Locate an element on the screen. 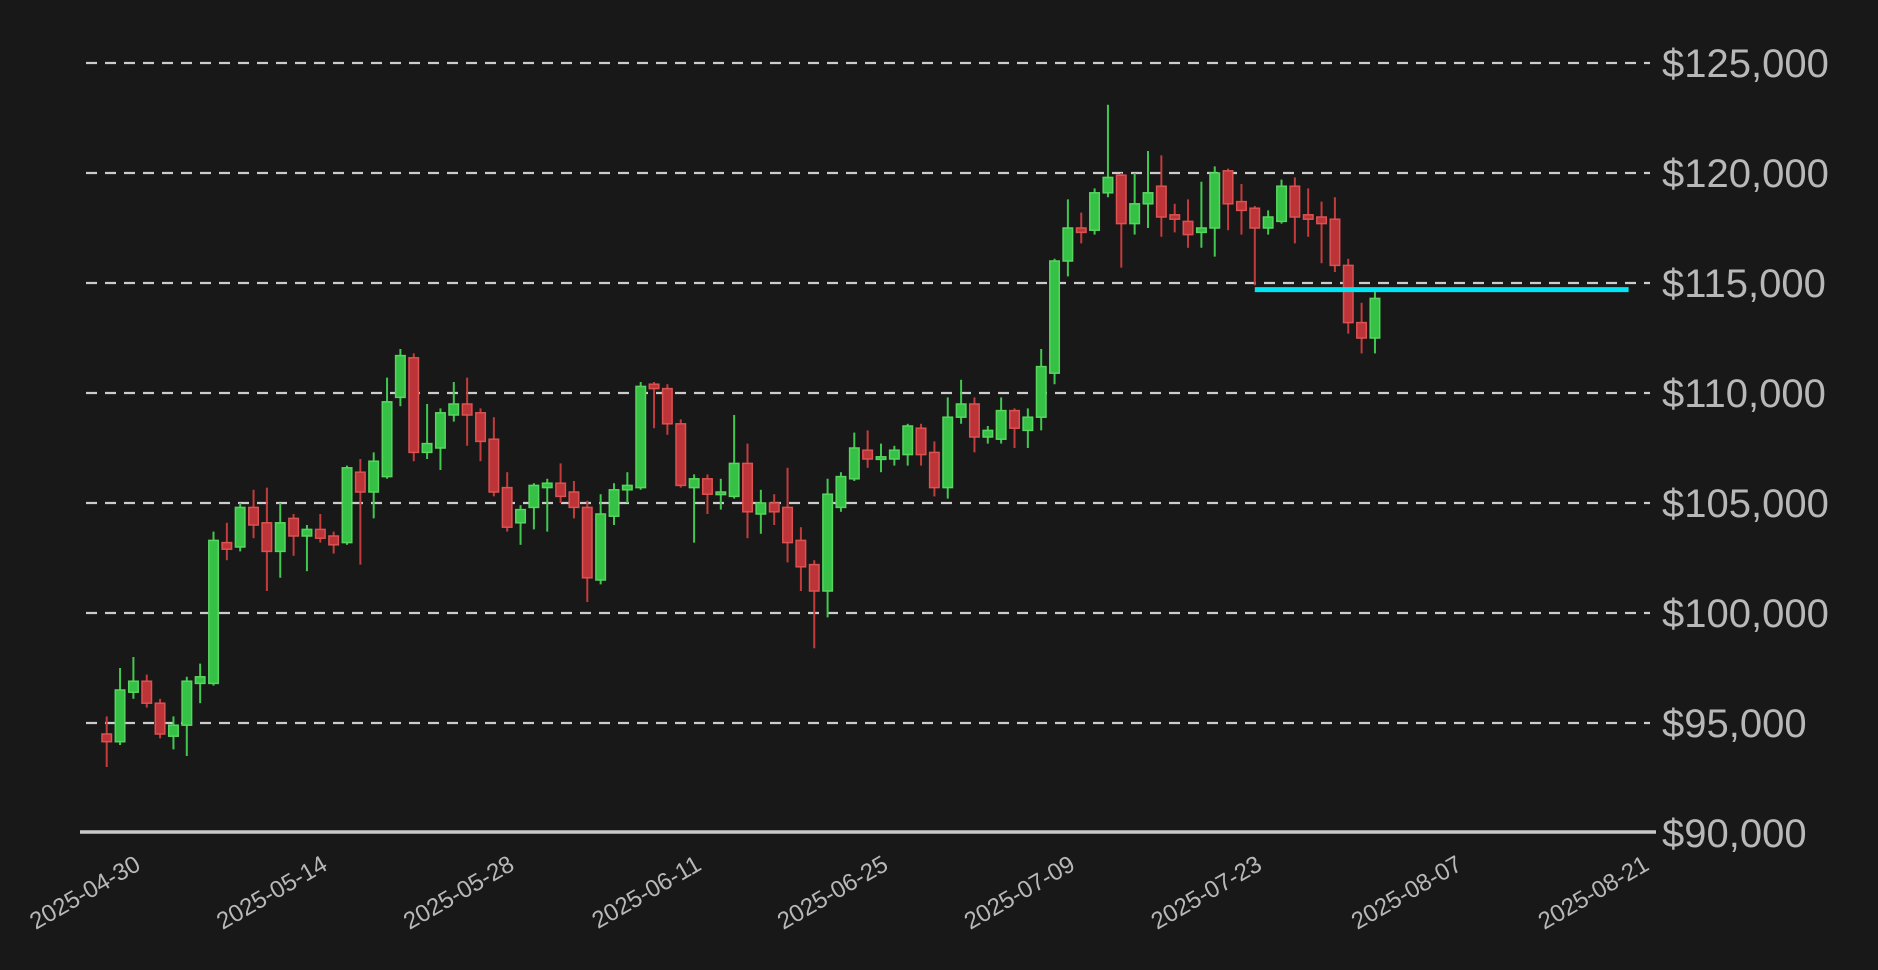 The width and height of the screenshot is (1878, 970). y-axis-label: $90,000 is located at coordinates (1734, 834).